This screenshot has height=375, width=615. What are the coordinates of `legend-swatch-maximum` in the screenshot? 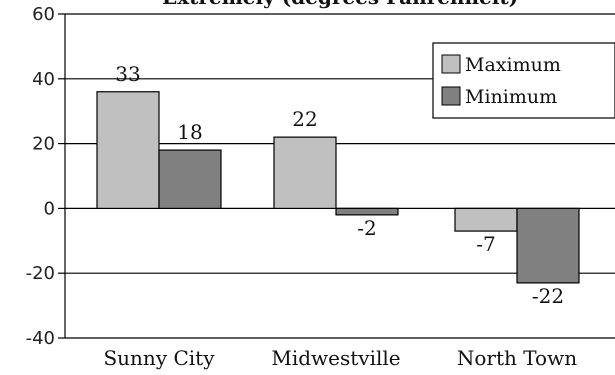 It's located at (451, 64).